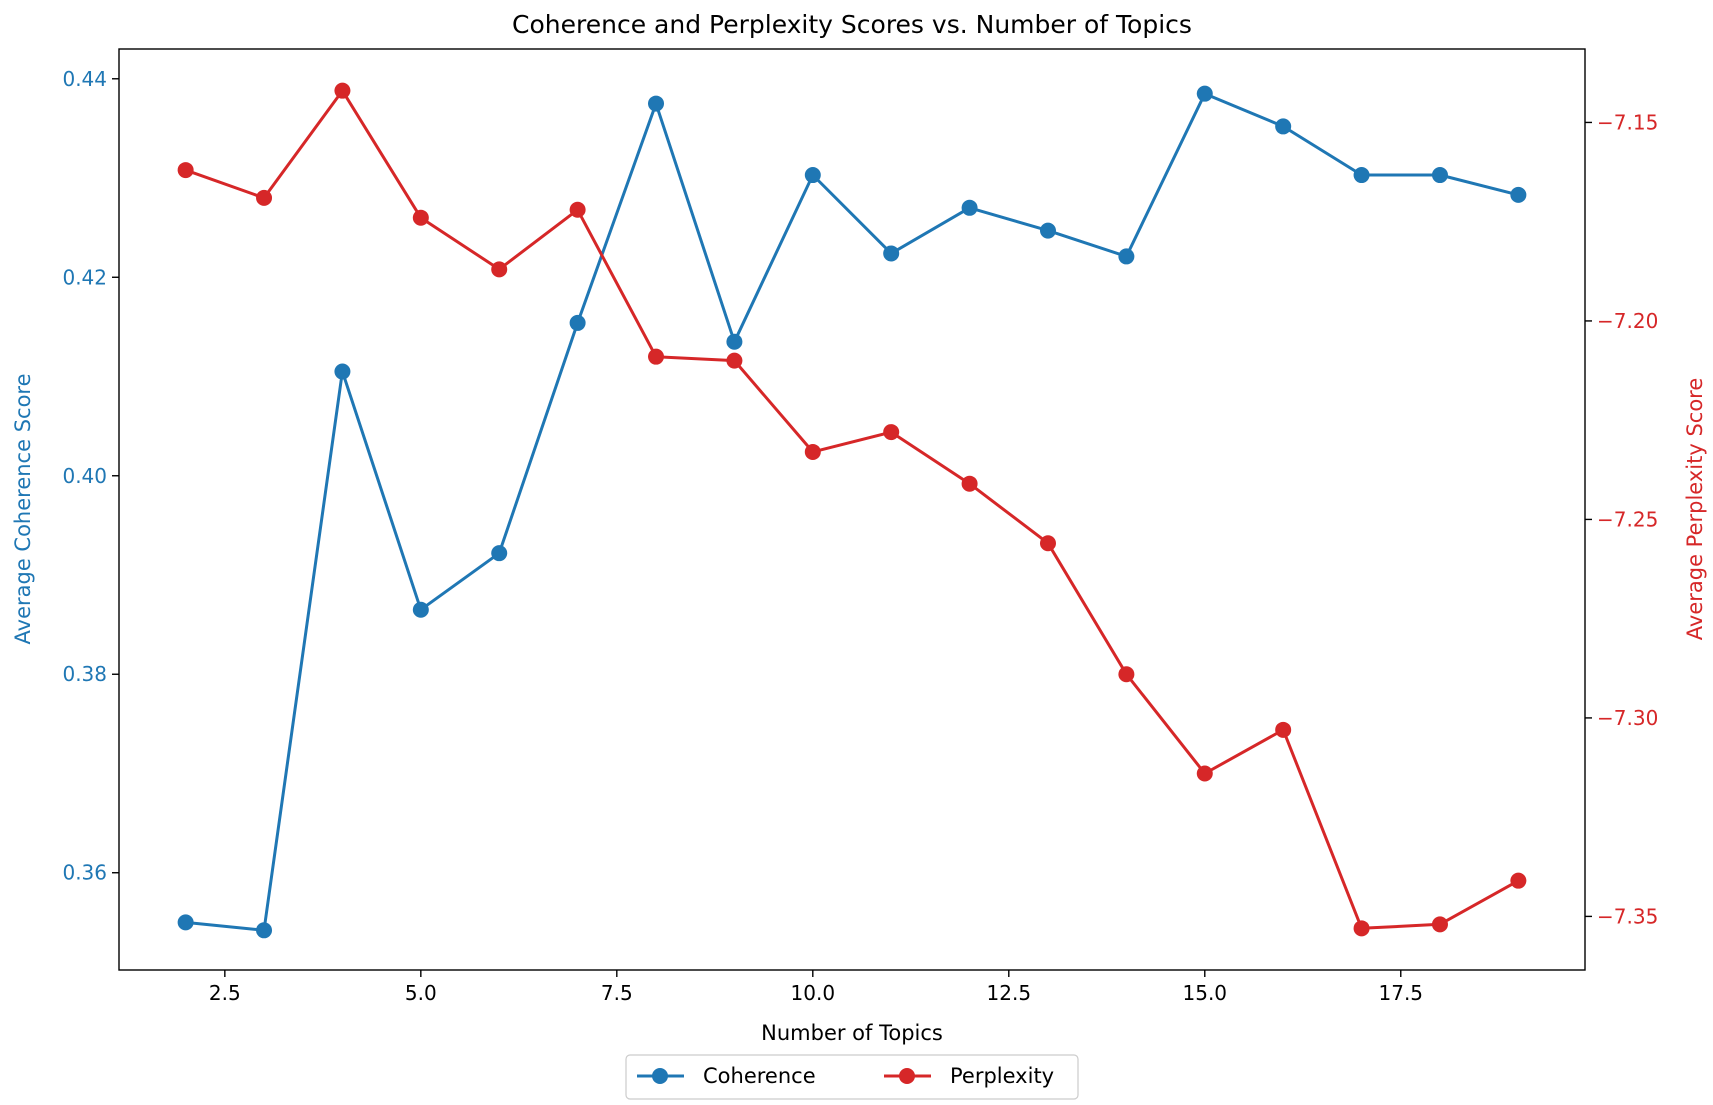 The image size is (1713, 1105). What do you see at coordinates (84, 79) in the screenshot?
I see `left-y-tick-label: 0.44` at bounding box center [84, 79].